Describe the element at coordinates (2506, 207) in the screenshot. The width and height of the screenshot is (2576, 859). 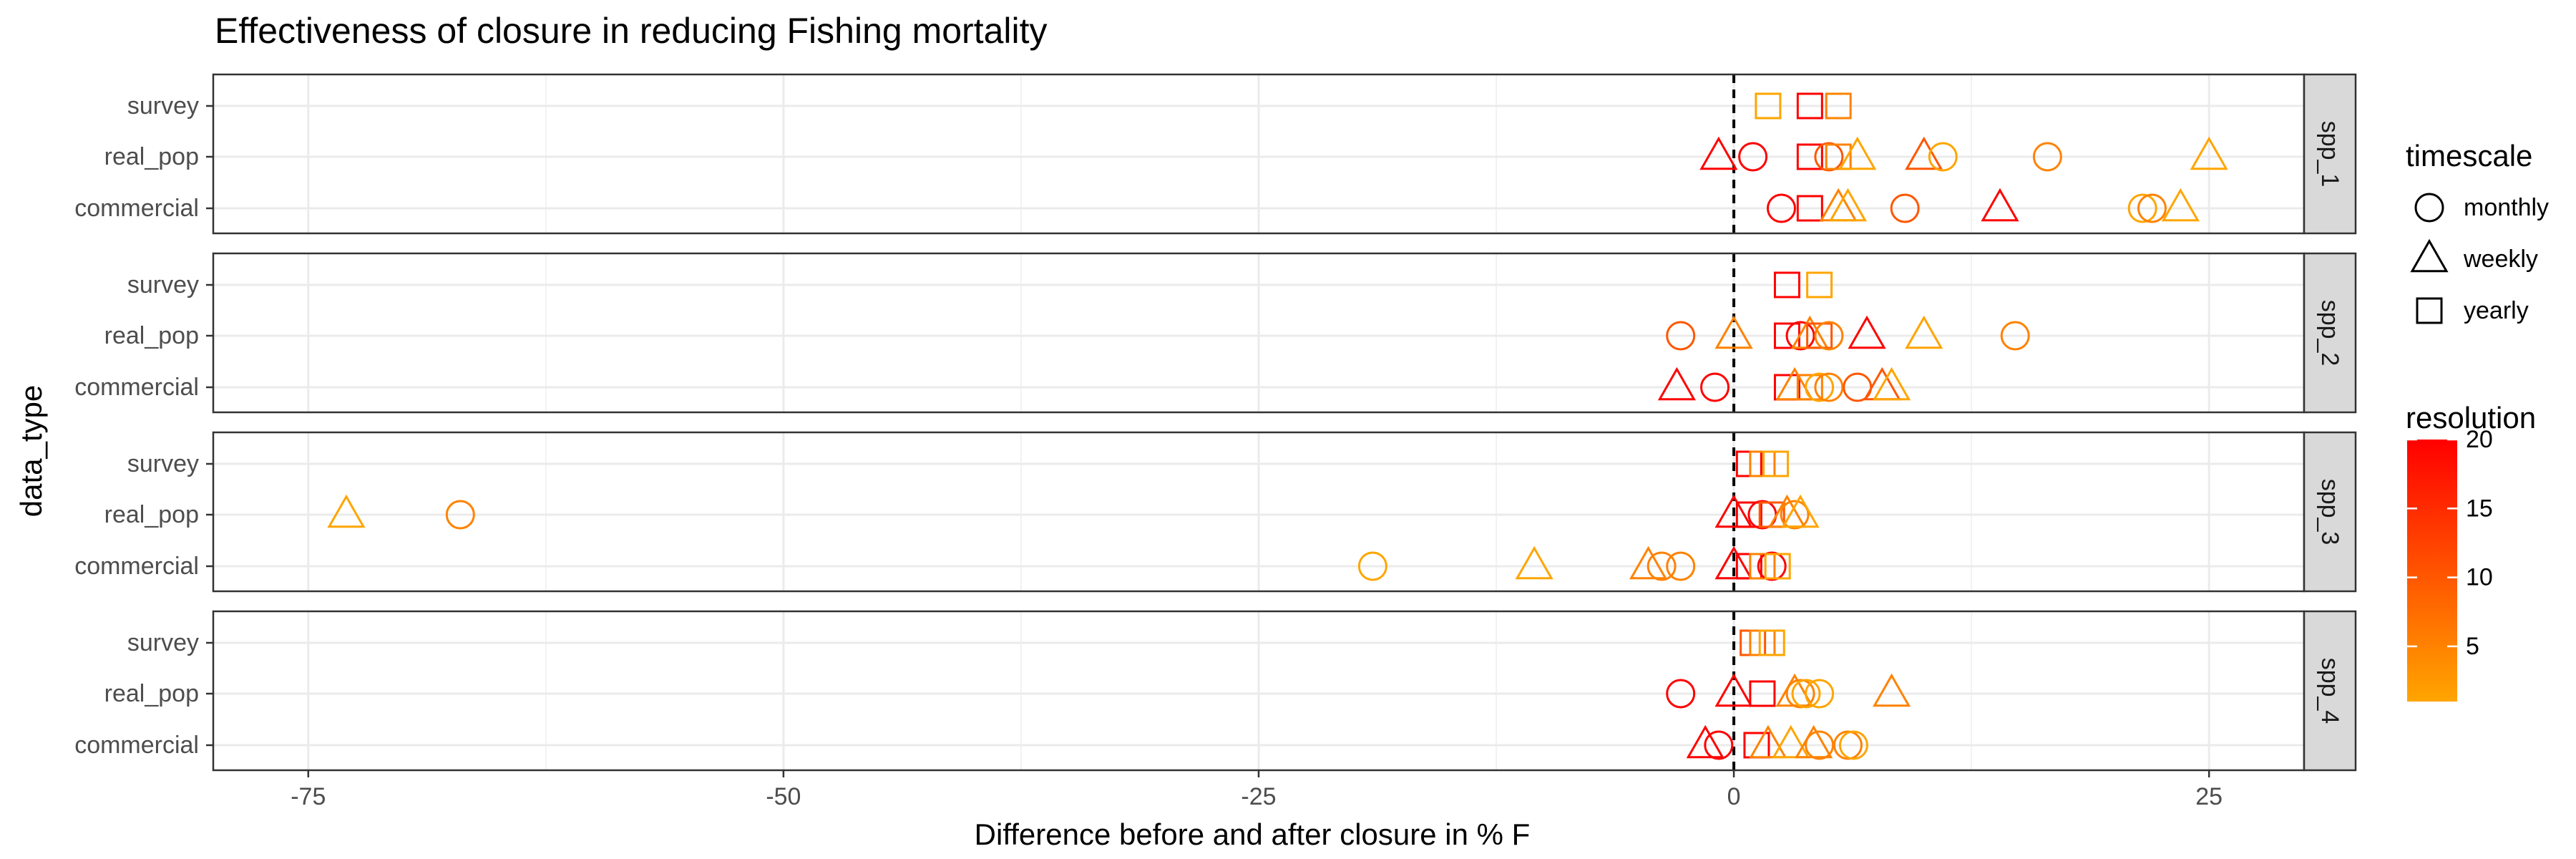
I see `legend-entry-label: monthly` at that location.